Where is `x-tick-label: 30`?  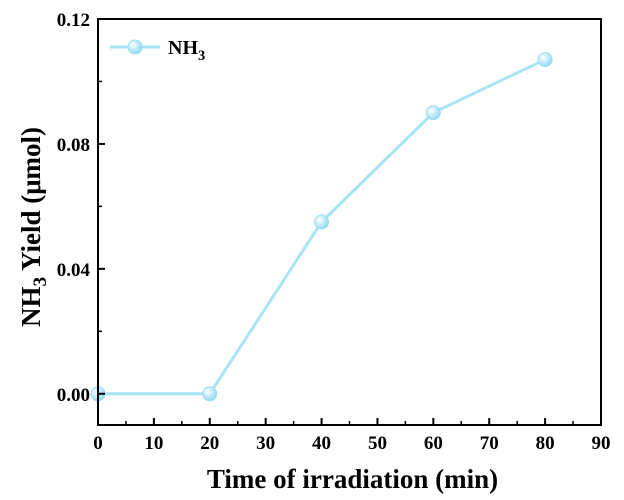
x-tick-label: 30 is located at coordinates (265, 443).